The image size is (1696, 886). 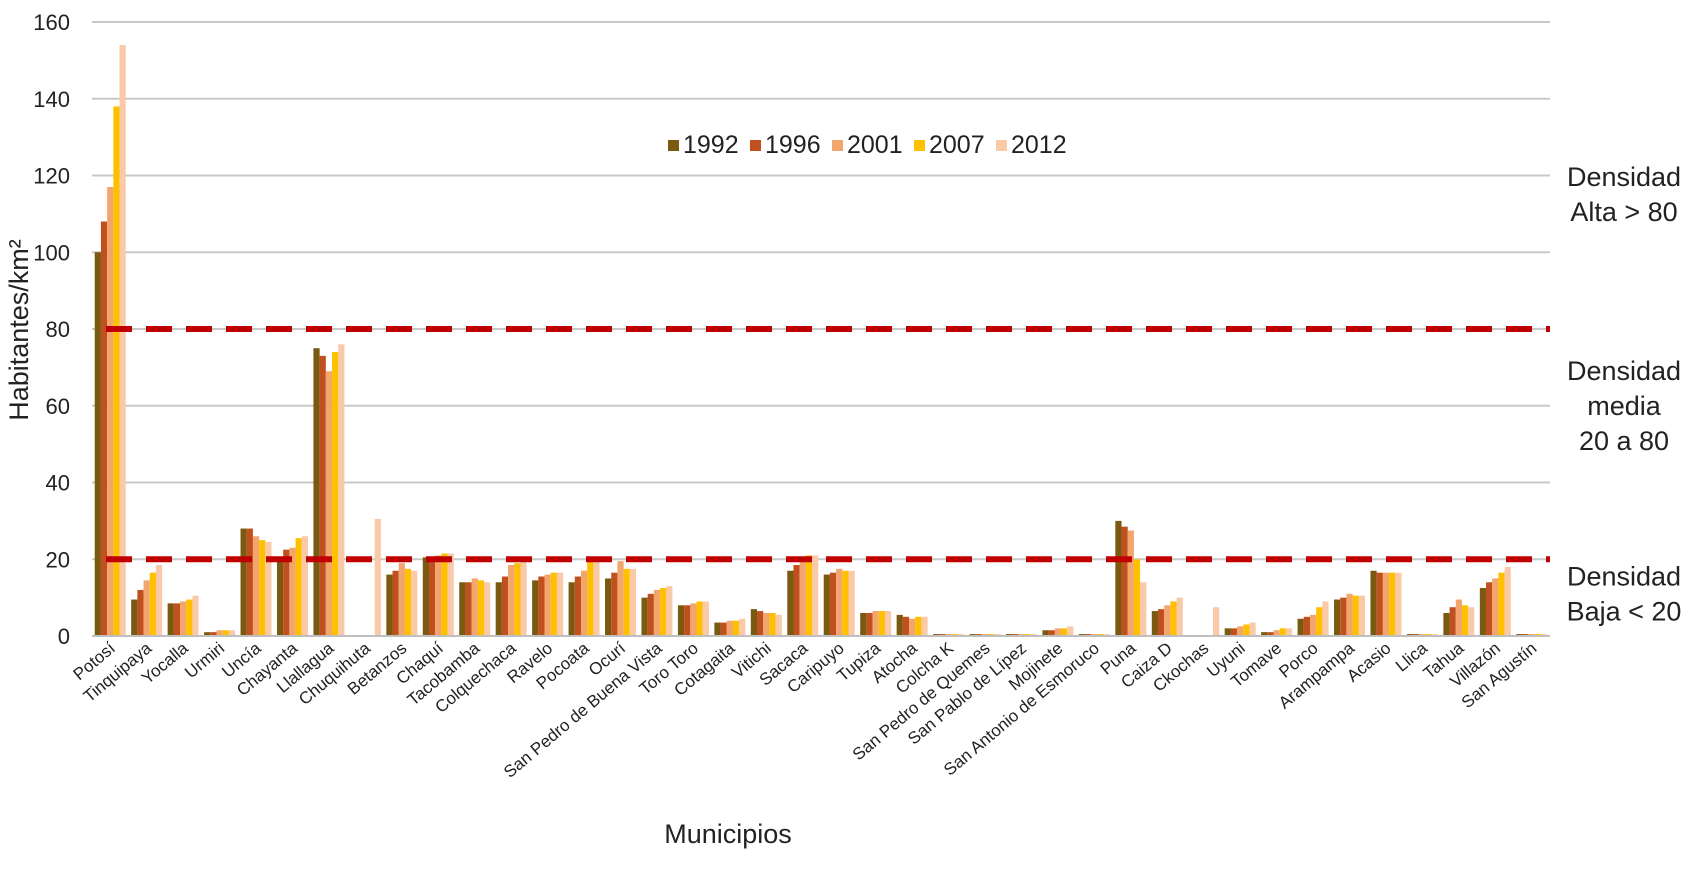 I want to click on legend-label: 2007, so click(x=957, y=145).